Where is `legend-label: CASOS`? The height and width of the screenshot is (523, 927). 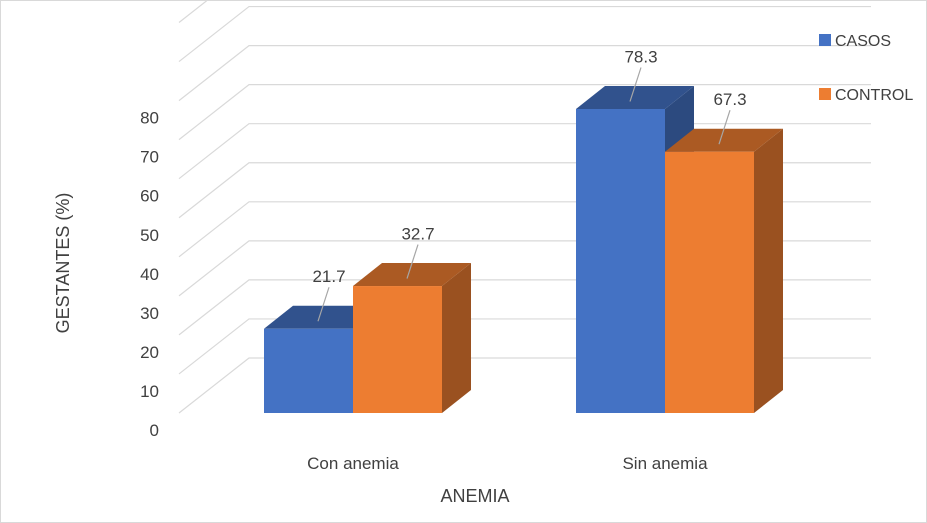 legend-label: CASOS is located at coordinates (863, 41).